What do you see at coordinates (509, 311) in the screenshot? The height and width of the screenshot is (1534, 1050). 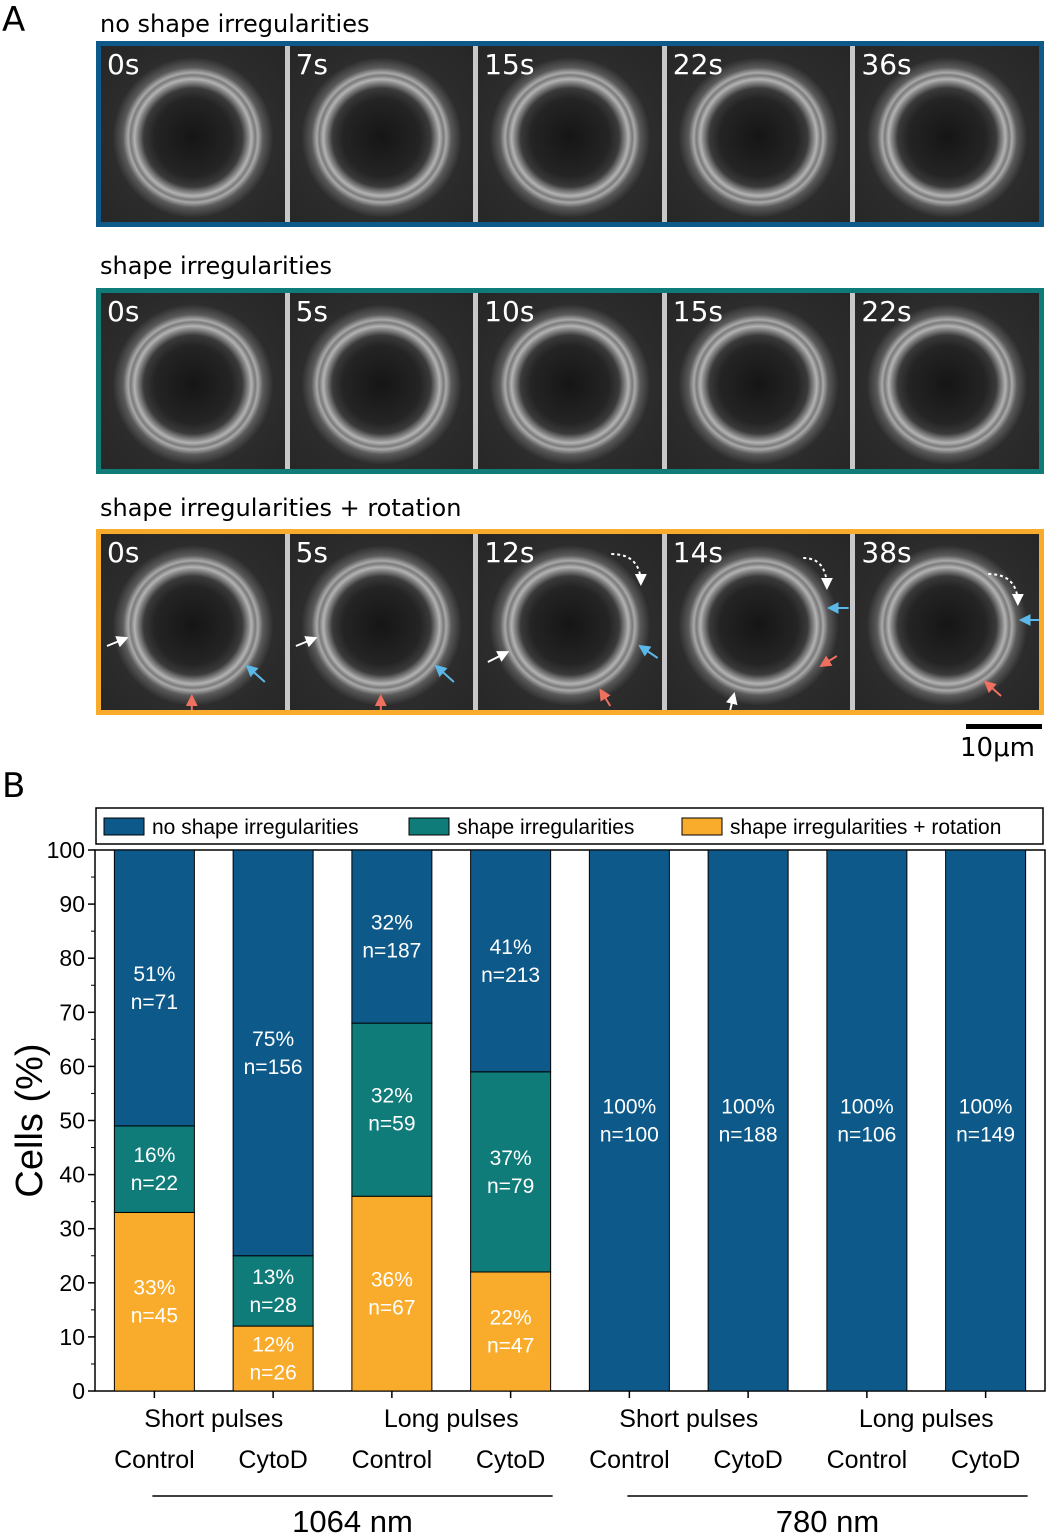 I see `time-label: 10s` at bounding box center [509, 311].